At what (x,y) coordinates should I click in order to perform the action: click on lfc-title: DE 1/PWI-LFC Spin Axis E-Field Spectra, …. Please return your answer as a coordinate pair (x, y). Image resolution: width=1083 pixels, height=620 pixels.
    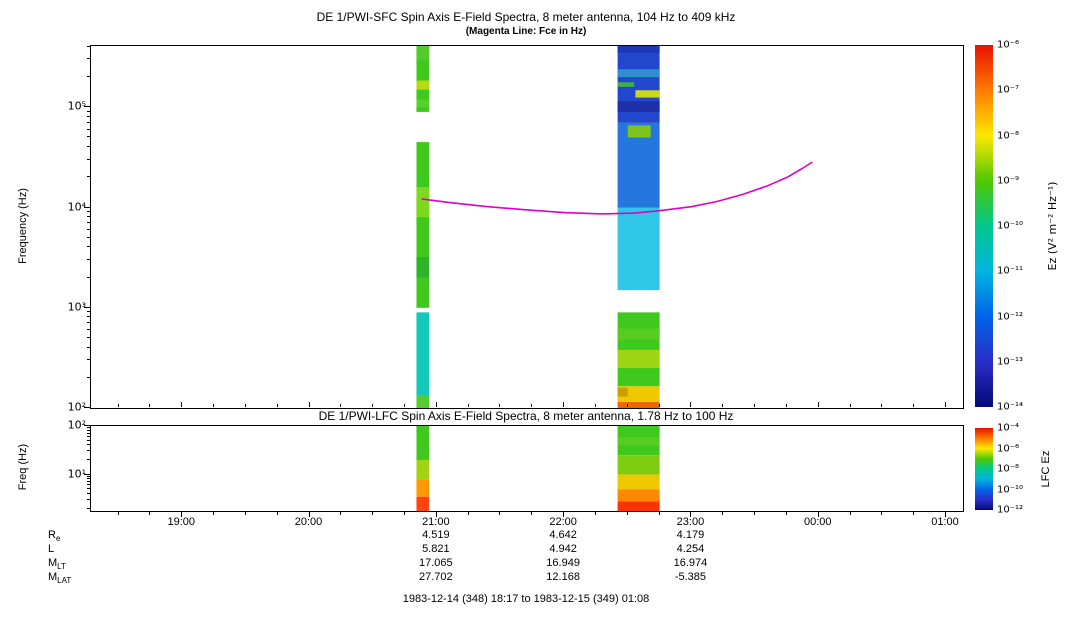
    Looking at the image, I should click on (526, 416).